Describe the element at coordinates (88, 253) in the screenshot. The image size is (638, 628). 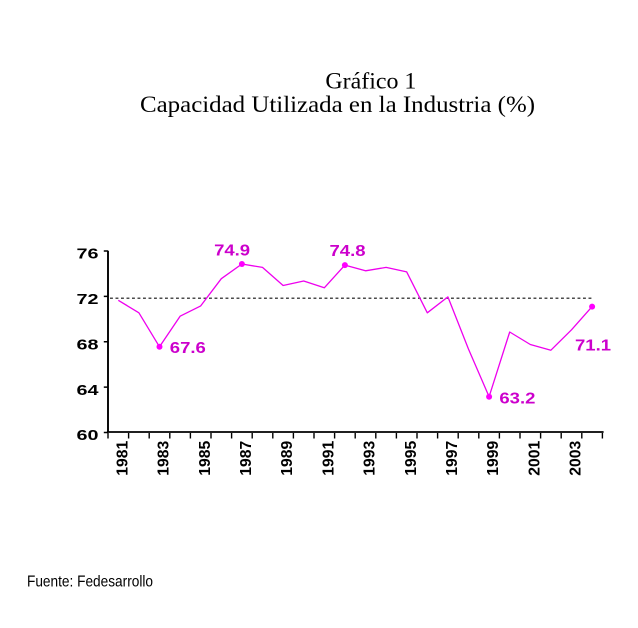
I see `svg-text: 76` at that location.